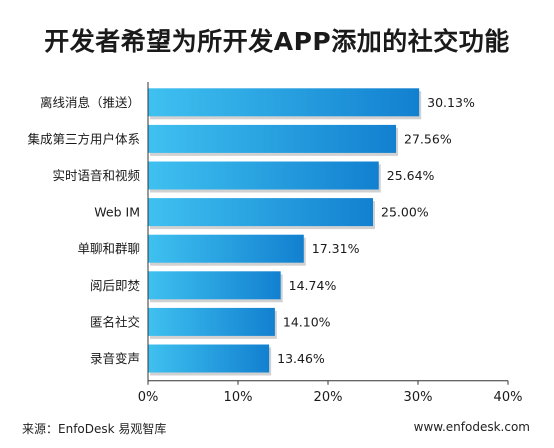 The width and height of the screenshot is (554, 448). I want to click on category-label: Web IM, so click(117, 212).